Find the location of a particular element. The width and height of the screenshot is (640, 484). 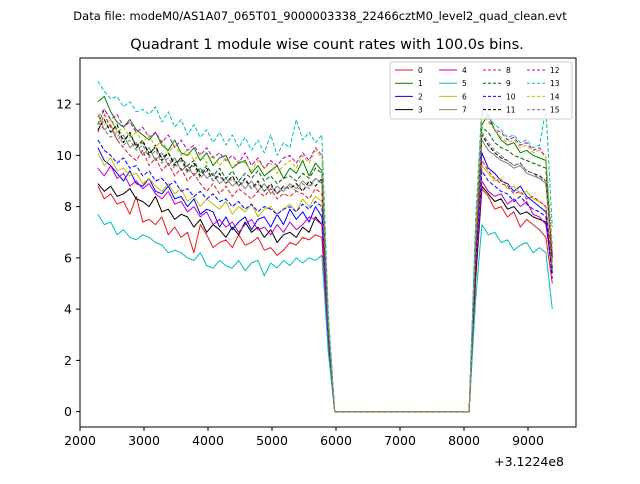

y-tick-label-12: 12 is located at coordinates (64, 104).